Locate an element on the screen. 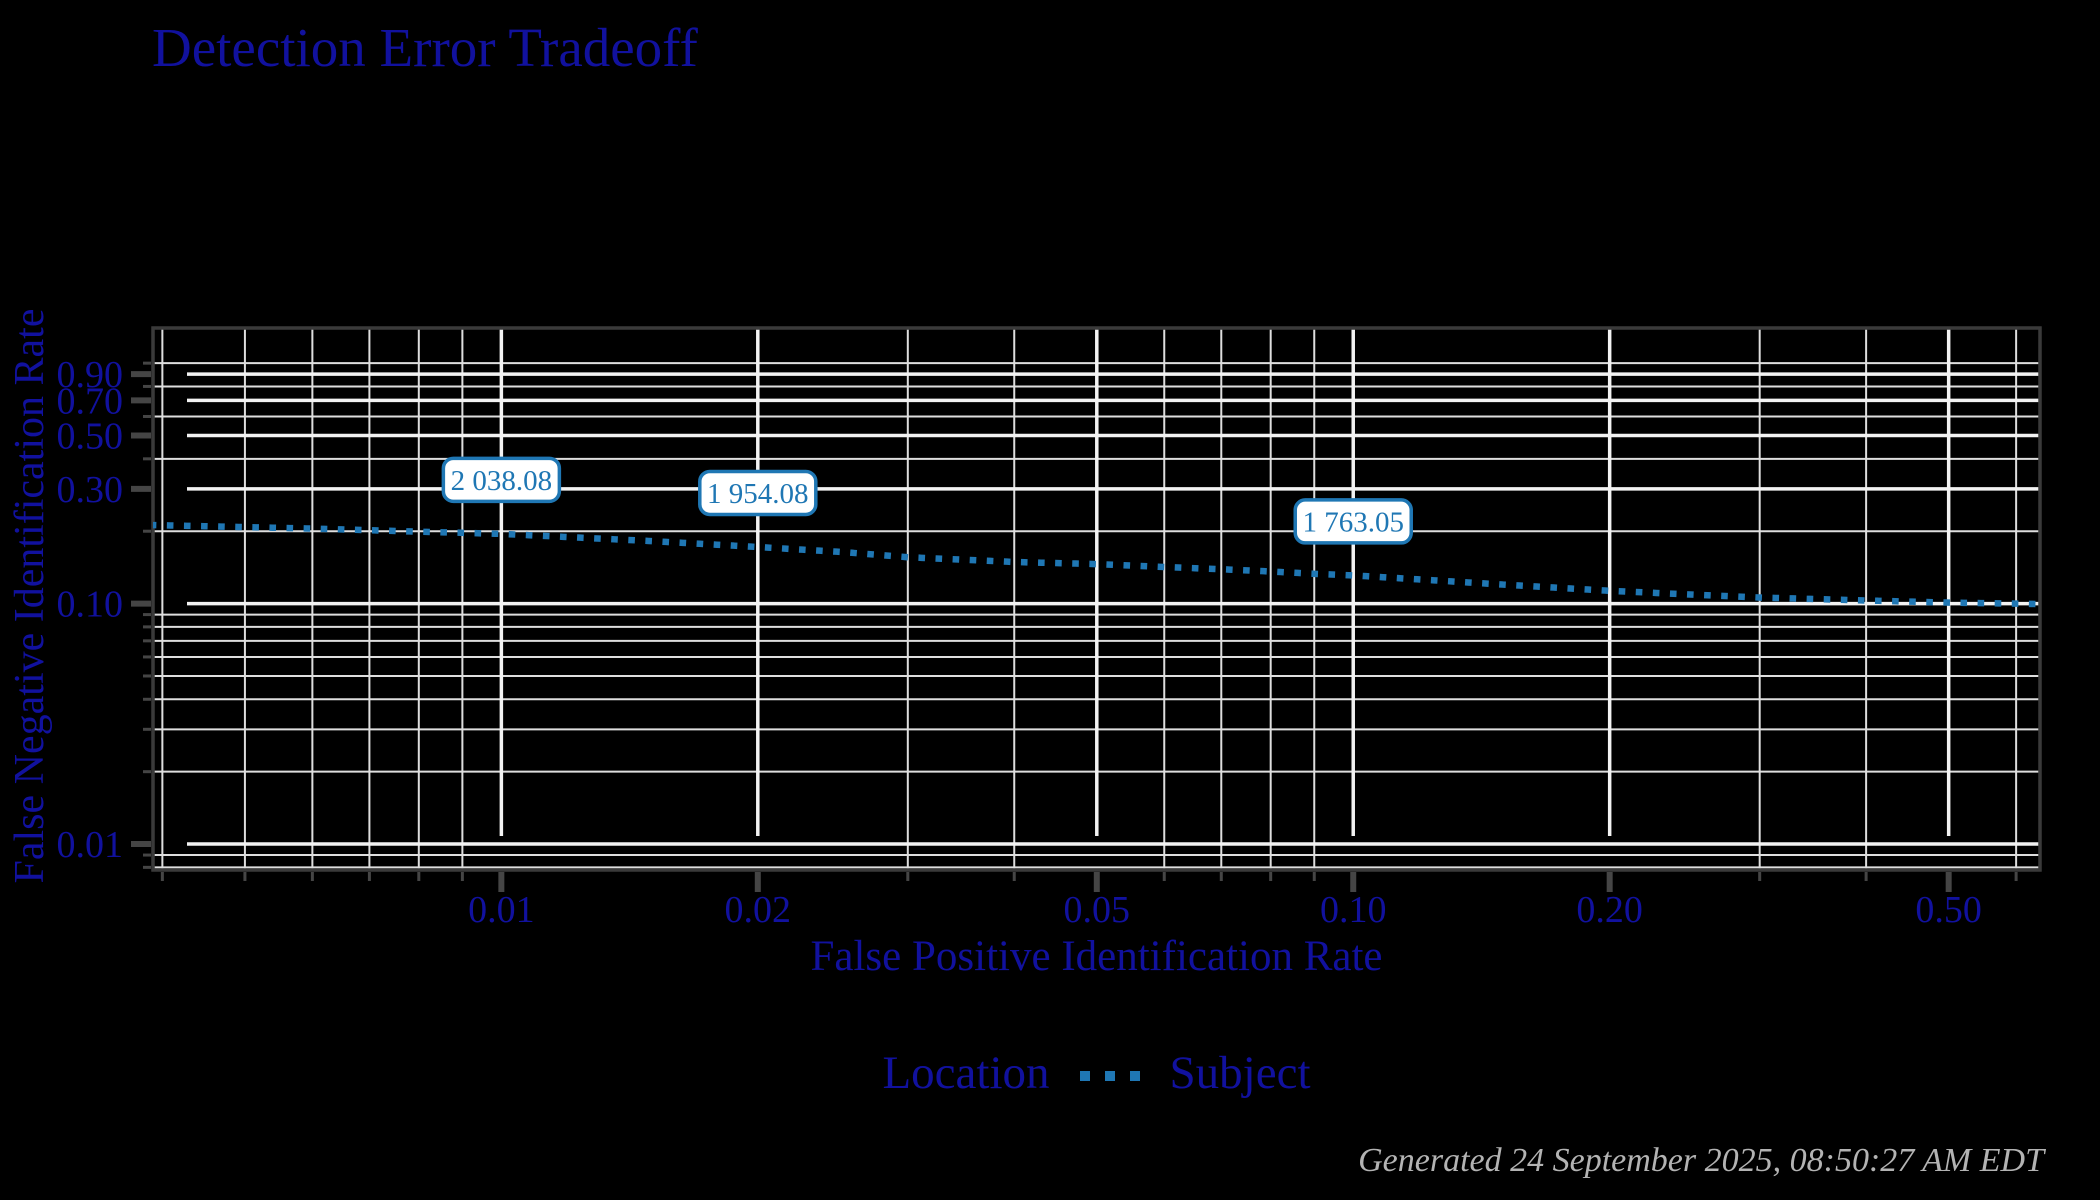  annotation-label: 2 038.08 is located at coordinates (502, 481).